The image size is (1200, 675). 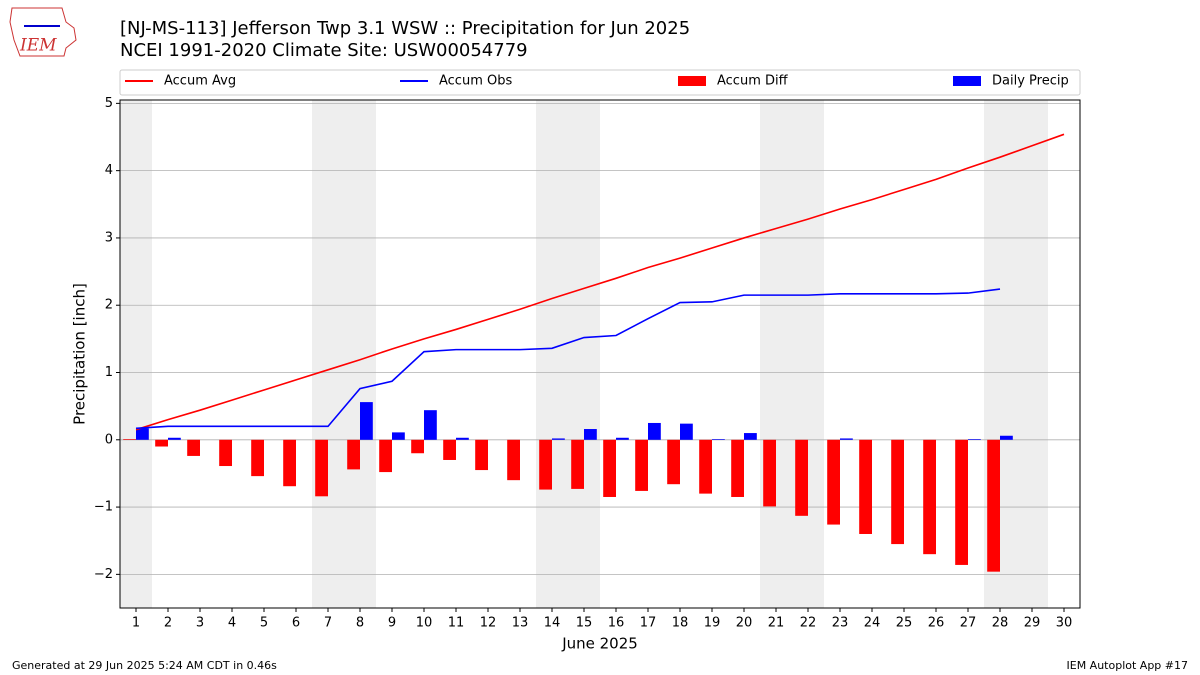 What do you see at coordinates (776, 623) in the screenshot?
I see `x-tick-label: 21` at bounding box center [776, 623].